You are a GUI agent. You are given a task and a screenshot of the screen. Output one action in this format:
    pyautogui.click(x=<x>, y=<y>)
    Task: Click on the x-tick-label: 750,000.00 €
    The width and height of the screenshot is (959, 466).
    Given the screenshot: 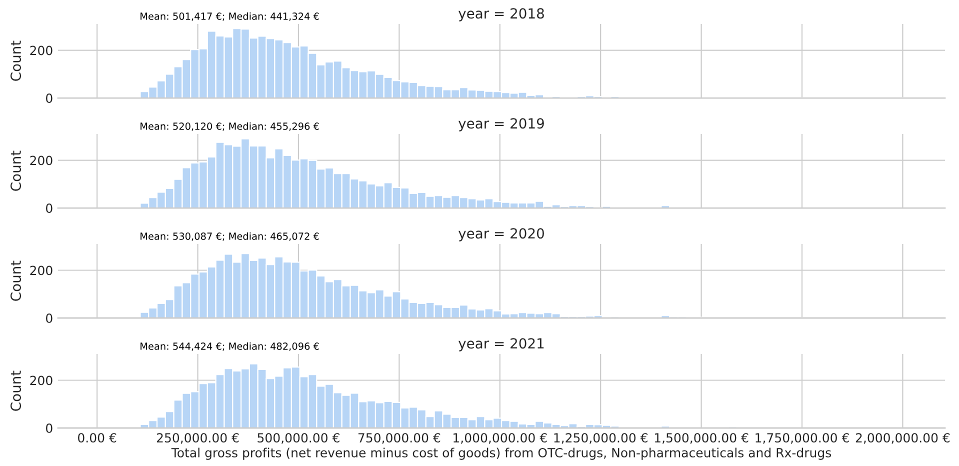 What is the action you would take?
    pyautogui.click(x=399, y=438)
    